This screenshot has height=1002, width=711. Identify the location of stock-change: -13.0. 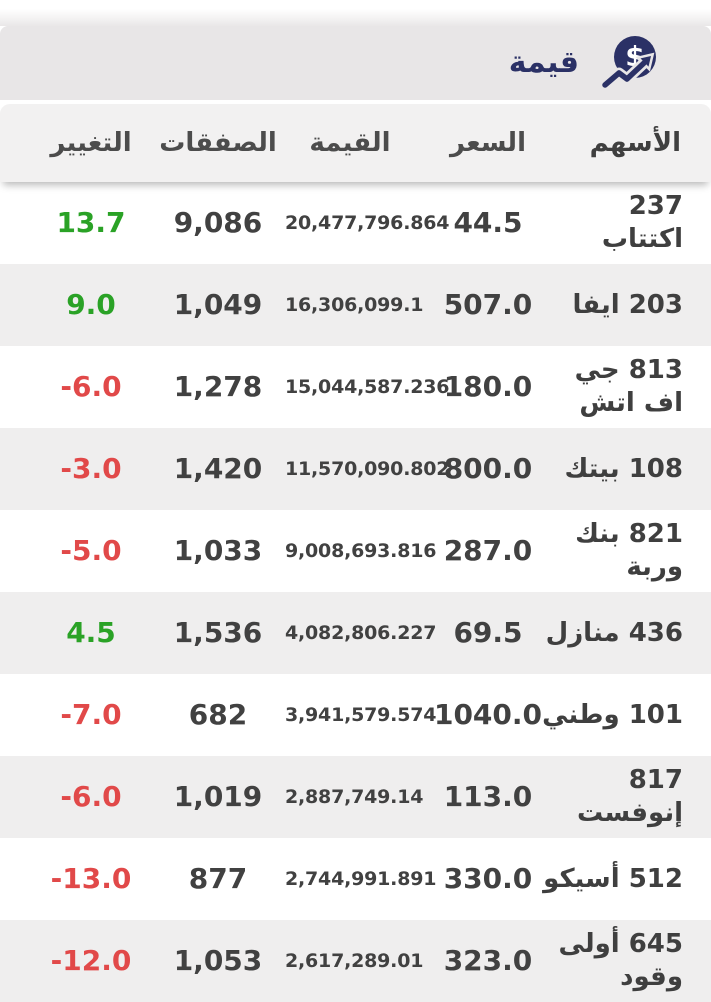
(91, 878).